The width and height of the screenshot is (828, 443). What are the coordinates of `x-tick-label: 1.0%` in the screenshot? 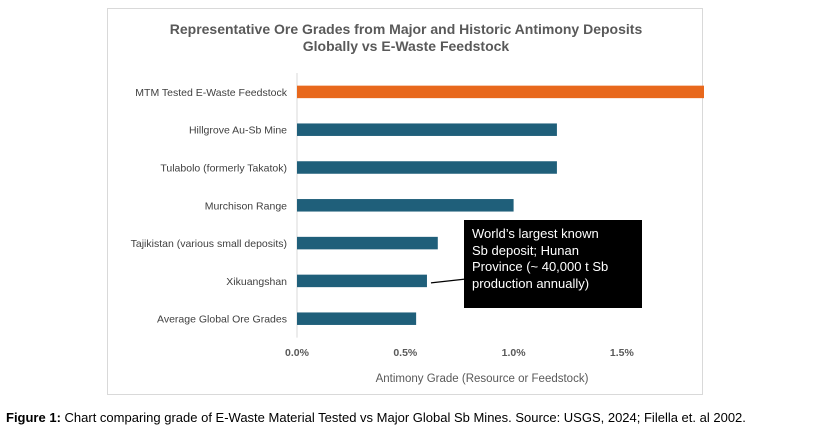 It's located at (514, 353).